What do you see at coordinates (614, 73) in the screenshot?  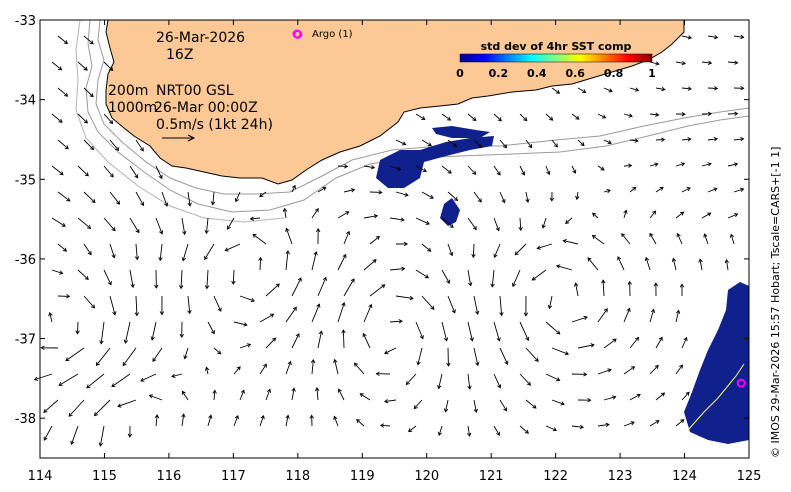 I see `colorbar-tick-label: 0.8` at bounding box center [614, 73].